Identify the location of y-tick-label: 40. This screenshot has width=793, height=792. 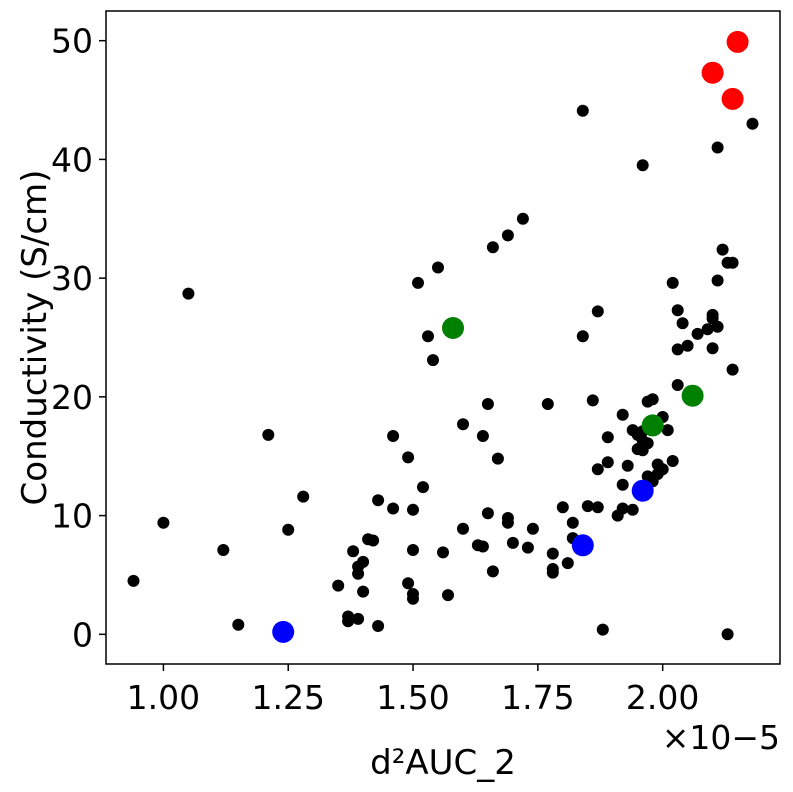
(72, 159).